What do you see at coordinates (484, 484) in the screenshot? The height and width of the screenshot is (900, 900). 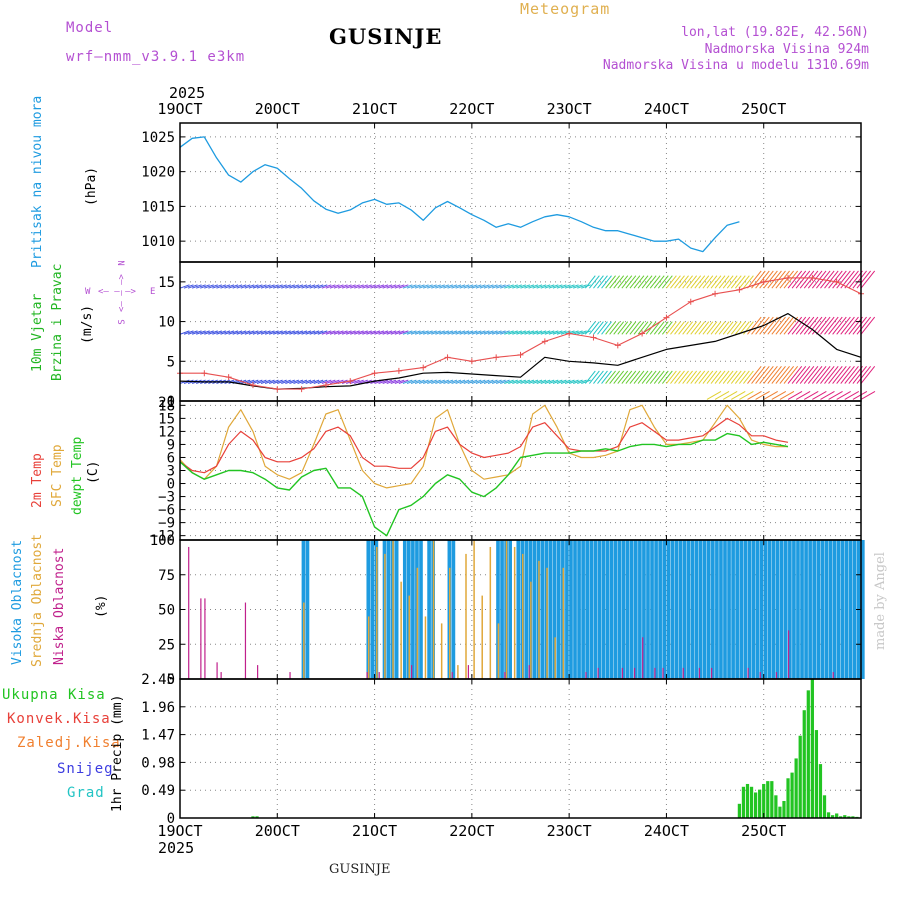 I see `dewpt-line` at bounding box center [484, 484].